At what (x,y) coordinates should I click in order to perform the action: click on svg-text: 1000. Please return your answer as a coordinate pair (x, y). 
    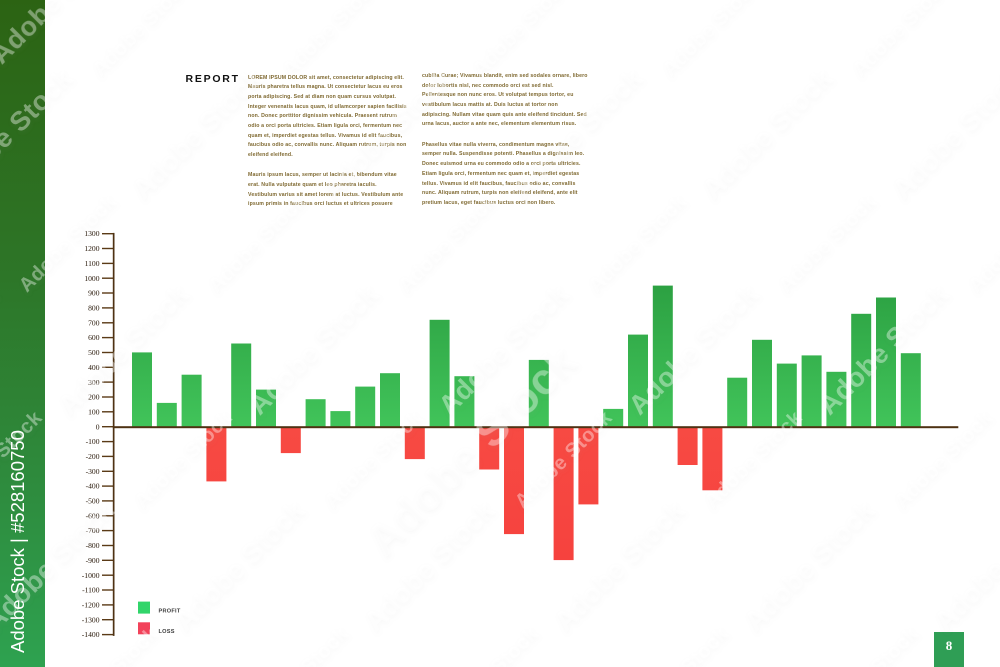
    Looking at the image, I should click on (91, 278).